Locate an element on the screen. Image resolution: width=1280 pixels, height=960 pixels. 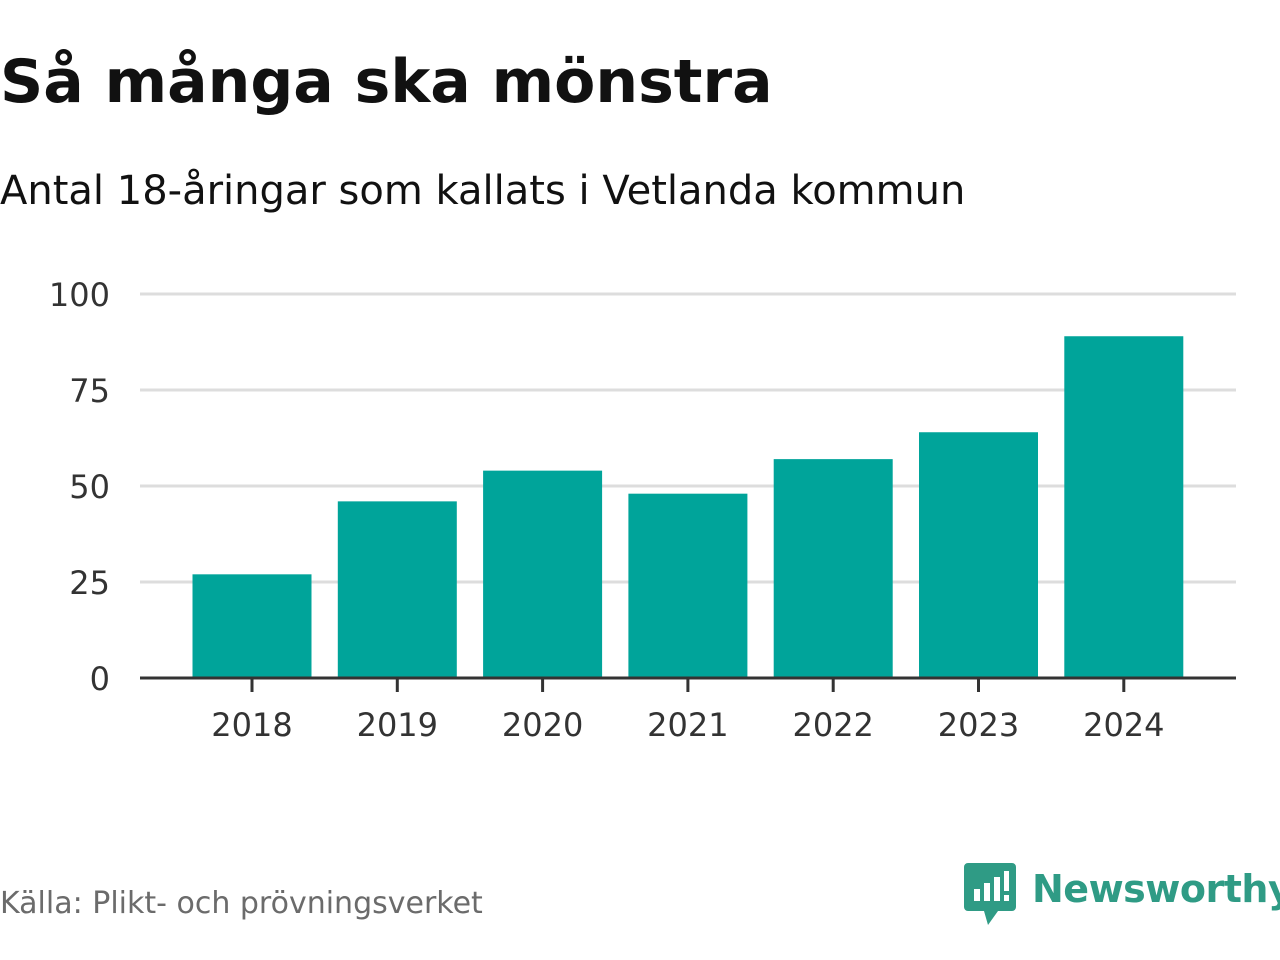
newsworthy-logo-icon is located at coordinates (990, 894).